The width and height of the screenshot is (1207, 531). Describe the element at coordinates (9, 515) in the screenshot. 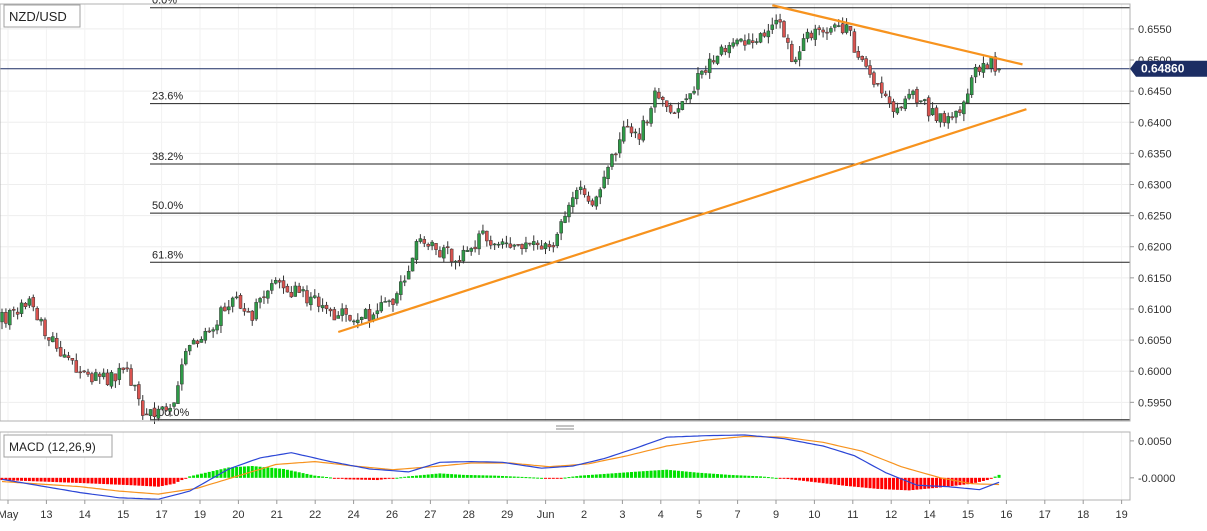

I see `time-tick-label: May` at that location.